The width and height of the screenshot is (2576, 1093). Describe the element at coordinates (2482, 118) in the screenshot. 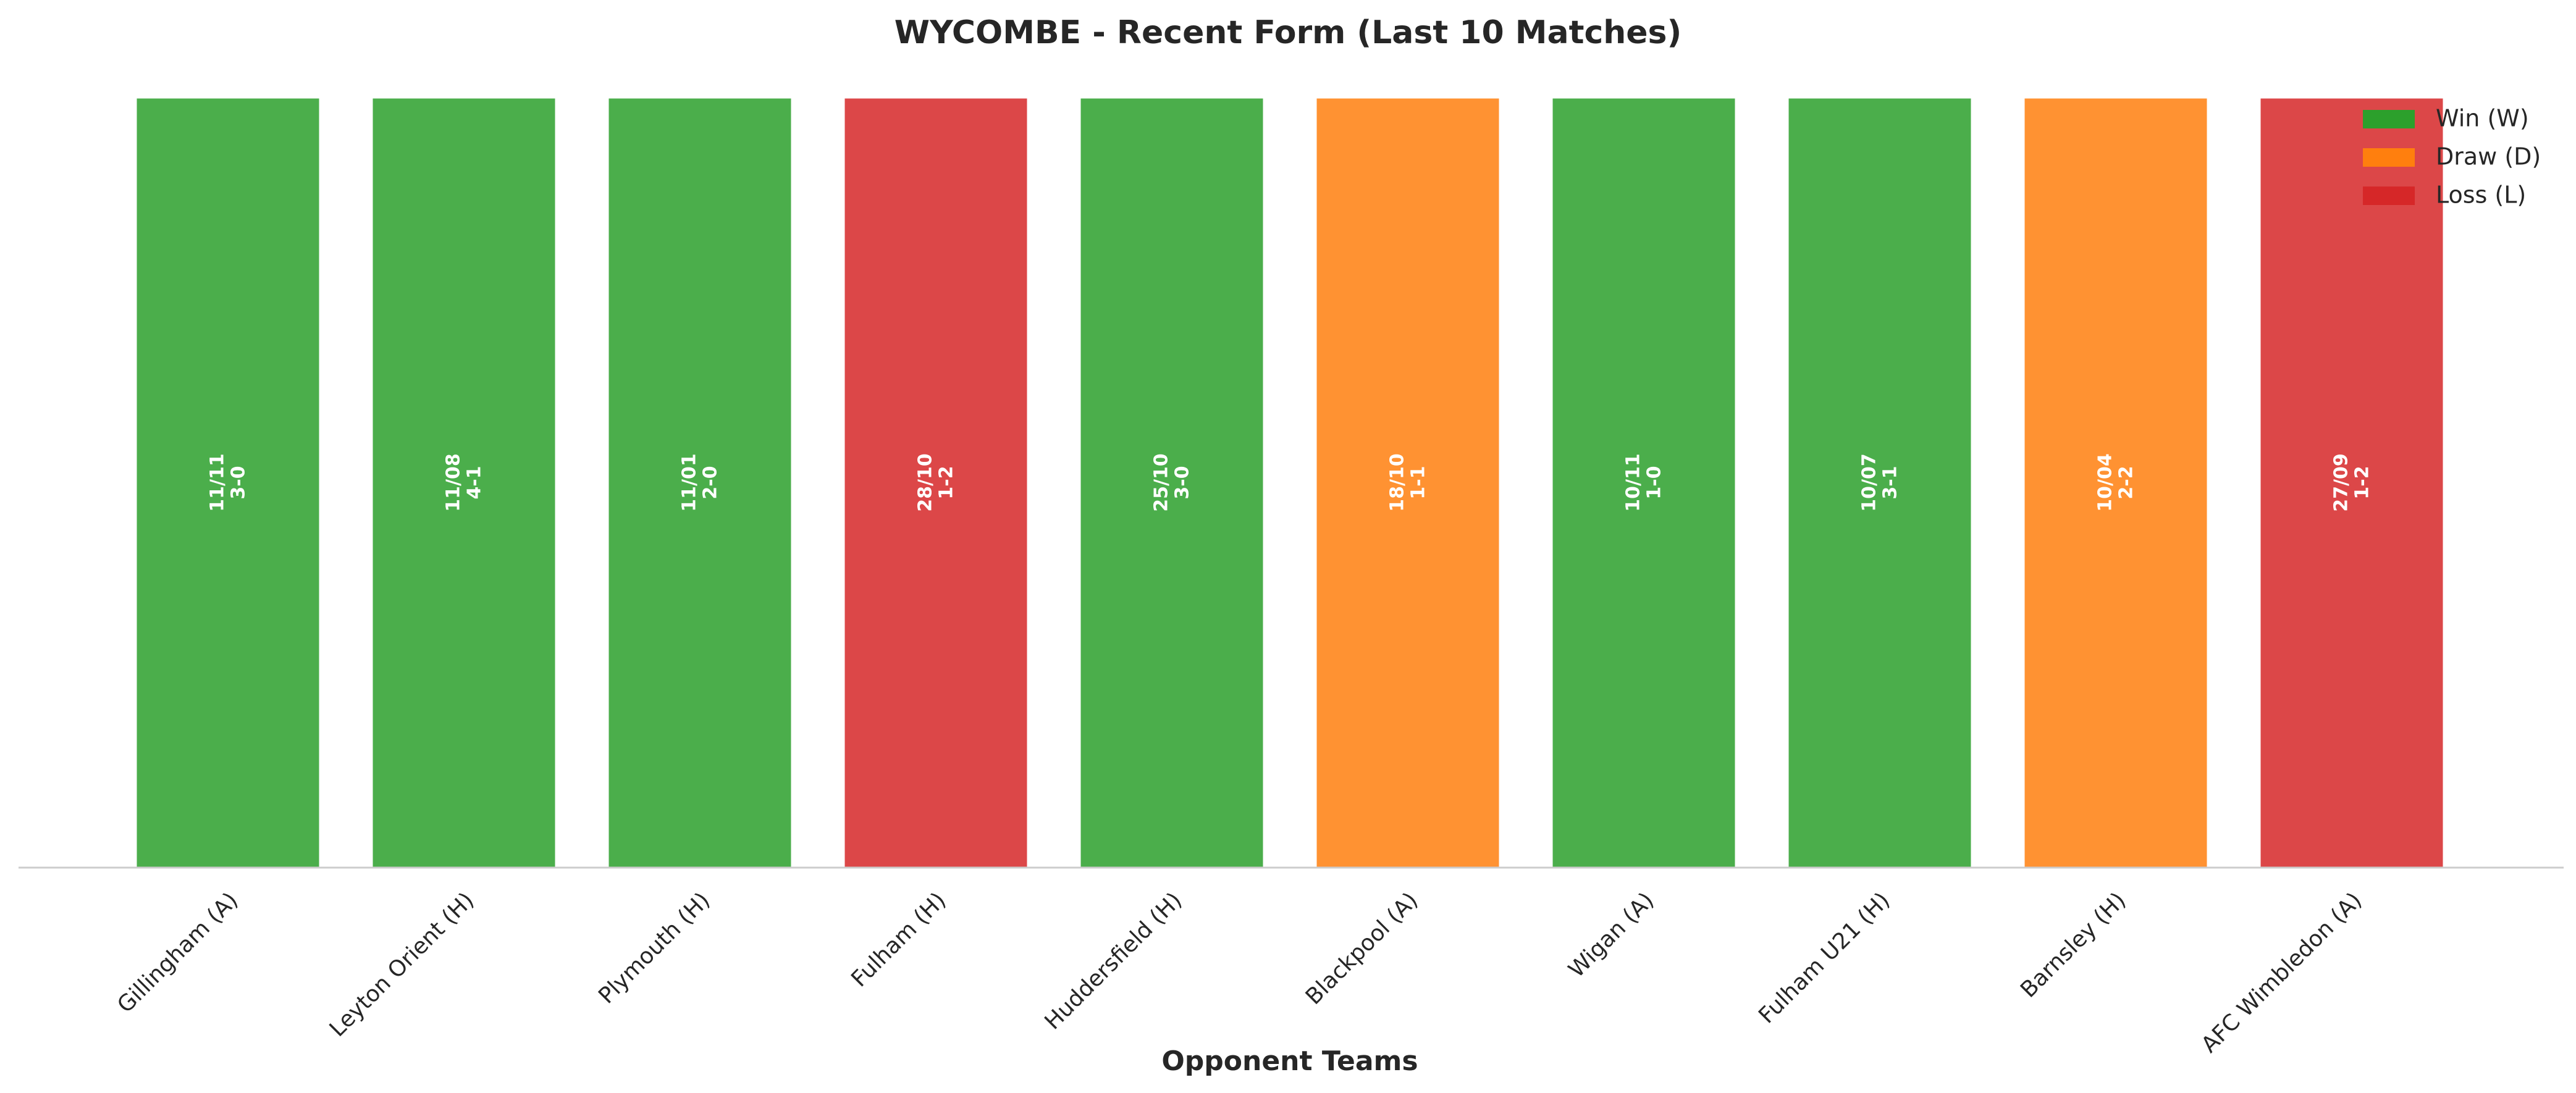

I see `legend-label: Win (W)` at that location.